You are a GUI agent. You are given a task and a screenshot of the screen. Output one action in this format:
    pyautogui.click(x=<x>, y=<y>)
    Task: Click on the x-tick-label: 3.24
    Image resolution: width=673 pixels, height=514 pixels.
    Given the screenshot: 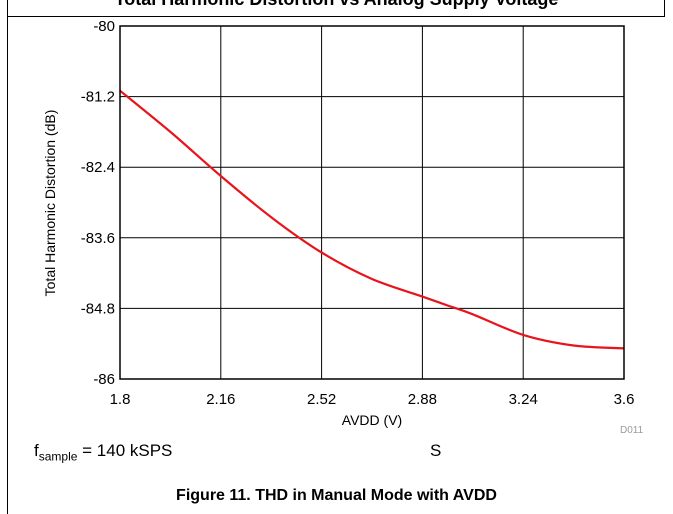 What is the action you would take?
    pyautogui.click(x=523, y=399)
    